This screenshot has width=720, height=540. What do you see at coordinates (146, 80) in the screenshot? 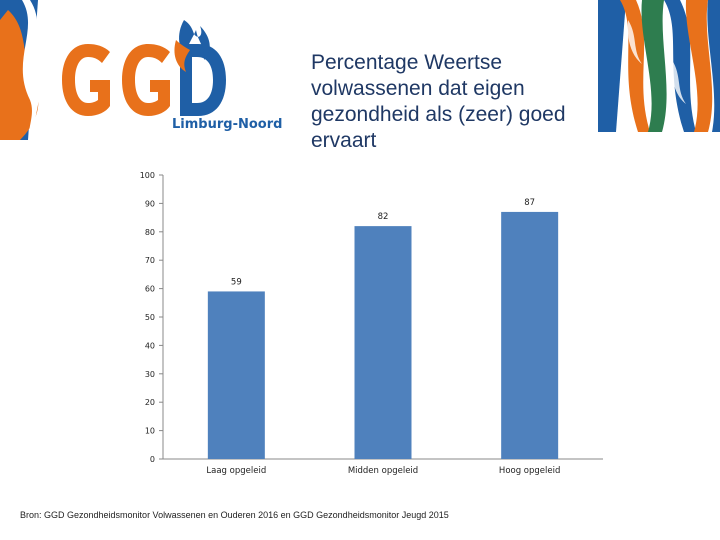
I see `logo-letter-g2` at bounding box center [146, 80].